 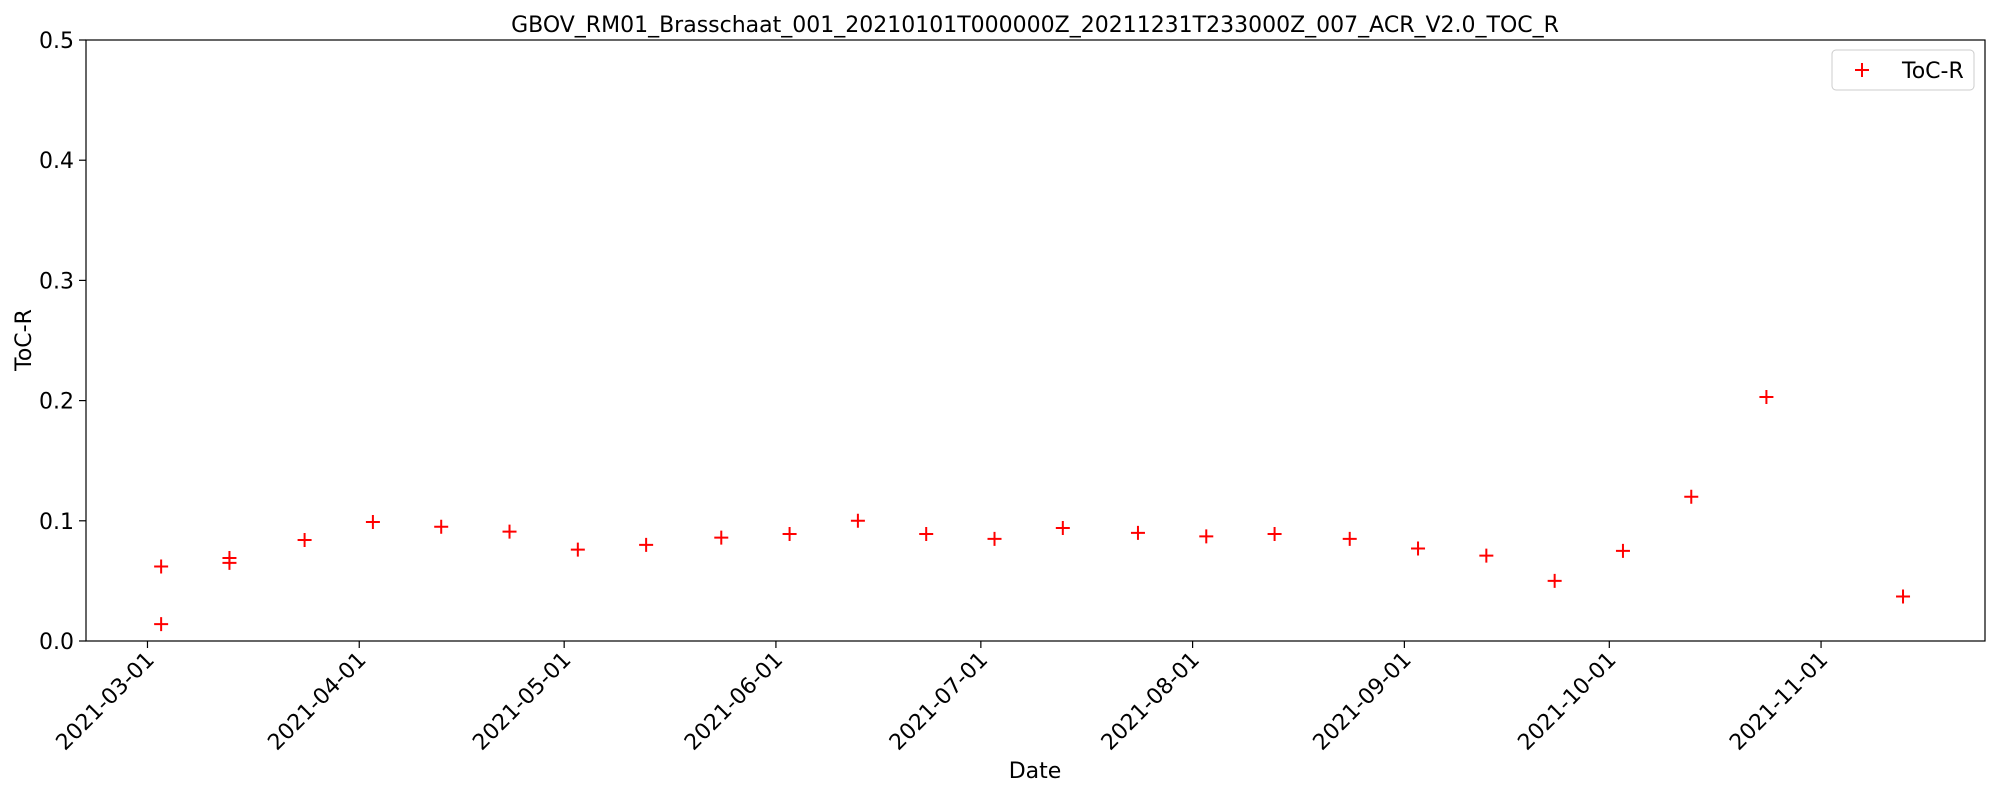 I want to click on legend: ToC-R, so click(x=1903, y=70).